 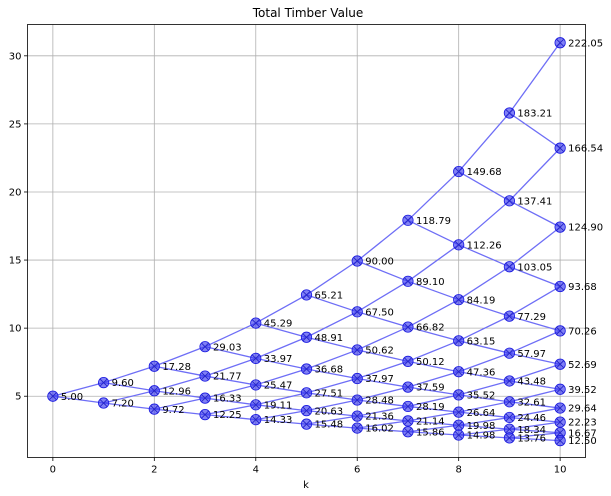 What do you see at coordinates (176, 367) in the screenshot?
I see `node-value-label: 17.28` at bounding box center [176, 367].